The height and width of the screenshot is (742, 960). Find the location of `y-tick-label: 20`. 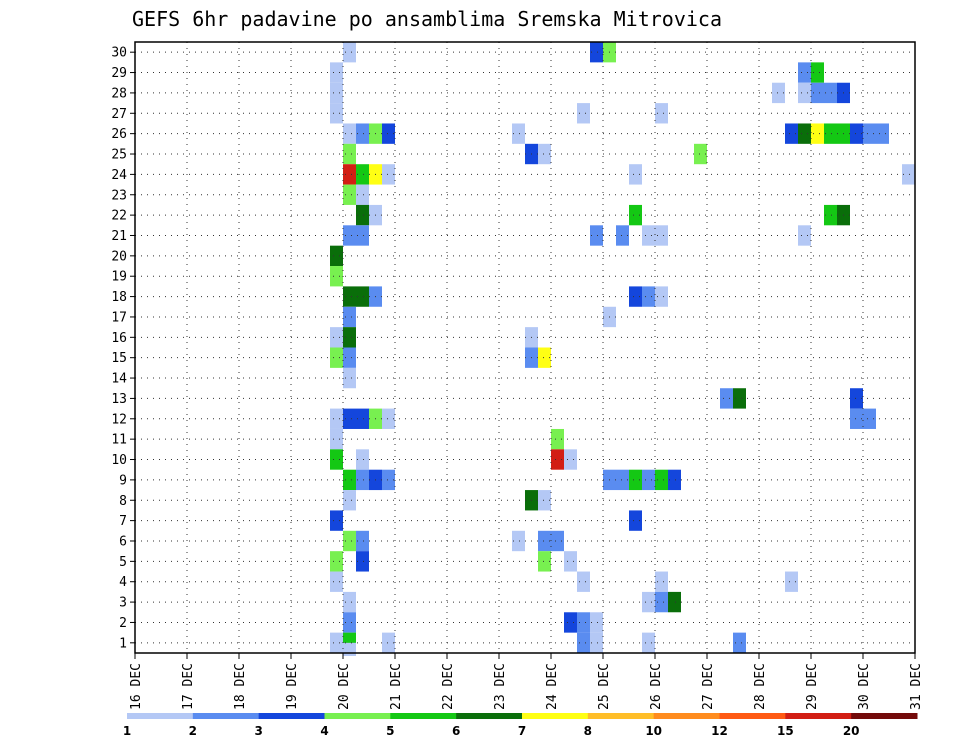

y-tick-label: 20 is located at coordinates (119, 256).